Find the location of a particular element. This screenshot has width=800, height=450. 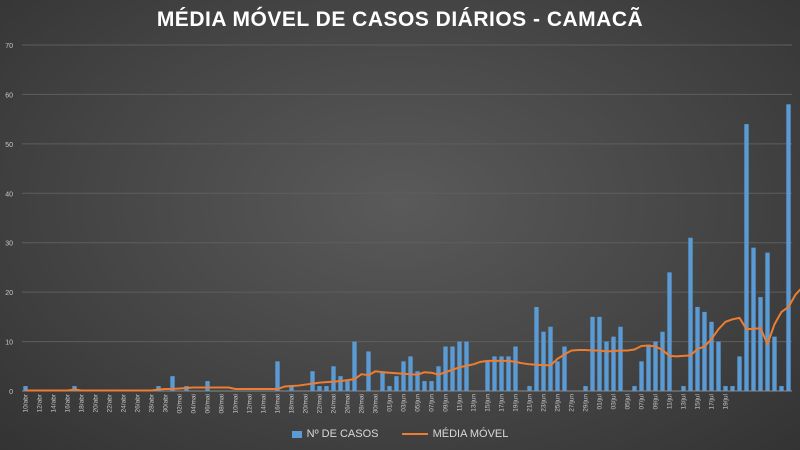

x-tick-label: 10/mai is located at coordinates (236, 404).